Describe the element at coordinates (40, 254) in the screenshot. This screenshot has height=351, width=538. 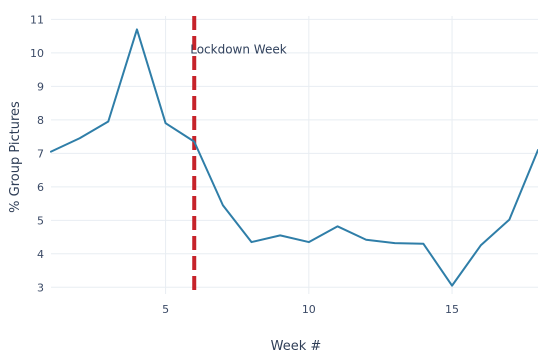
I see `y-tick-label-4: 4` at that location.